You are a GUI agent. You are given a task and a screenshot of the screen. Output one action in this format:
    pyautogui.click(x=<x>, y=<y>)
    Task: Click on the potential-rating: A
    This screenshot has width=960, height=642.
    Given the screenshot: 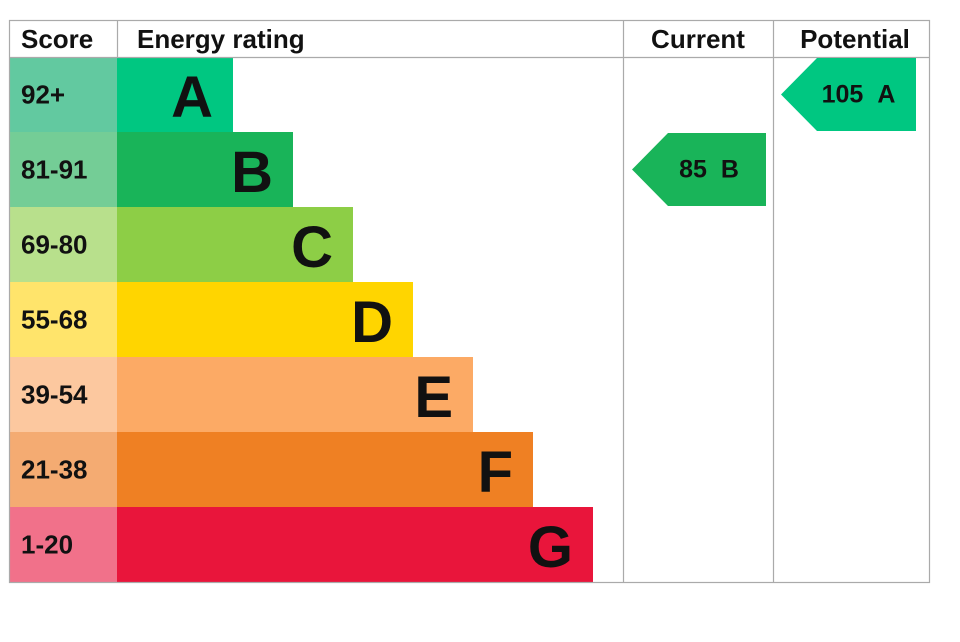 What is the action you would take?
    pyautogui.click(x=886, y=95)
    